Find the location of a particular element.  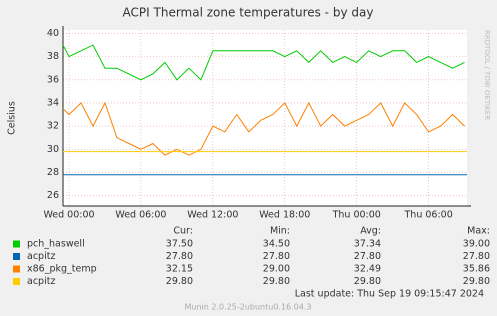

y-tick-label: 34 is located at coordinates (53, 102).